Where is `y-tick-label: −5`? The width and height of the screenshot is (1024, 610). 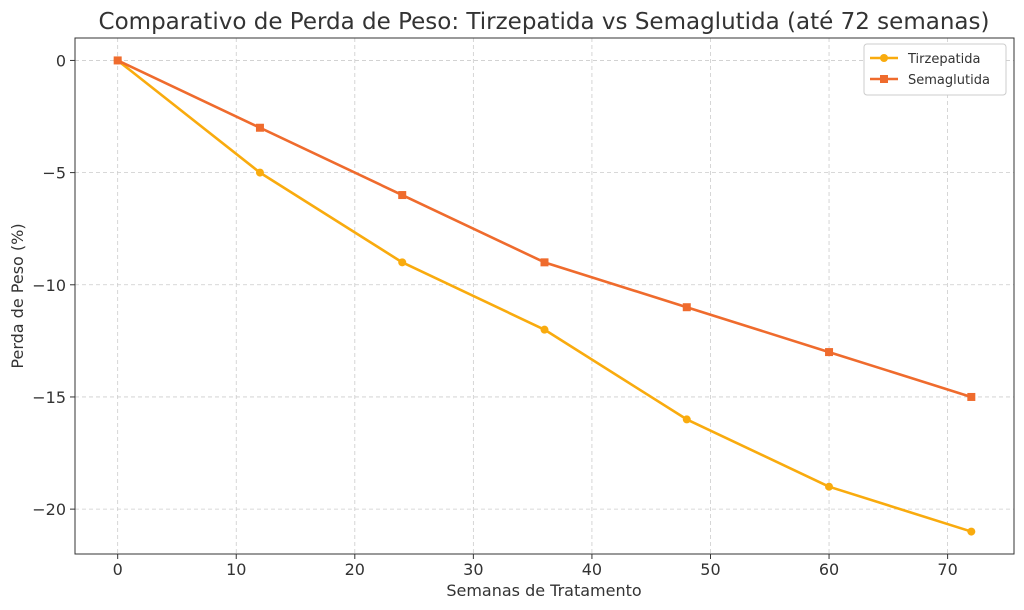 y-tick-label: −5 is located at coordinates (54, 173).